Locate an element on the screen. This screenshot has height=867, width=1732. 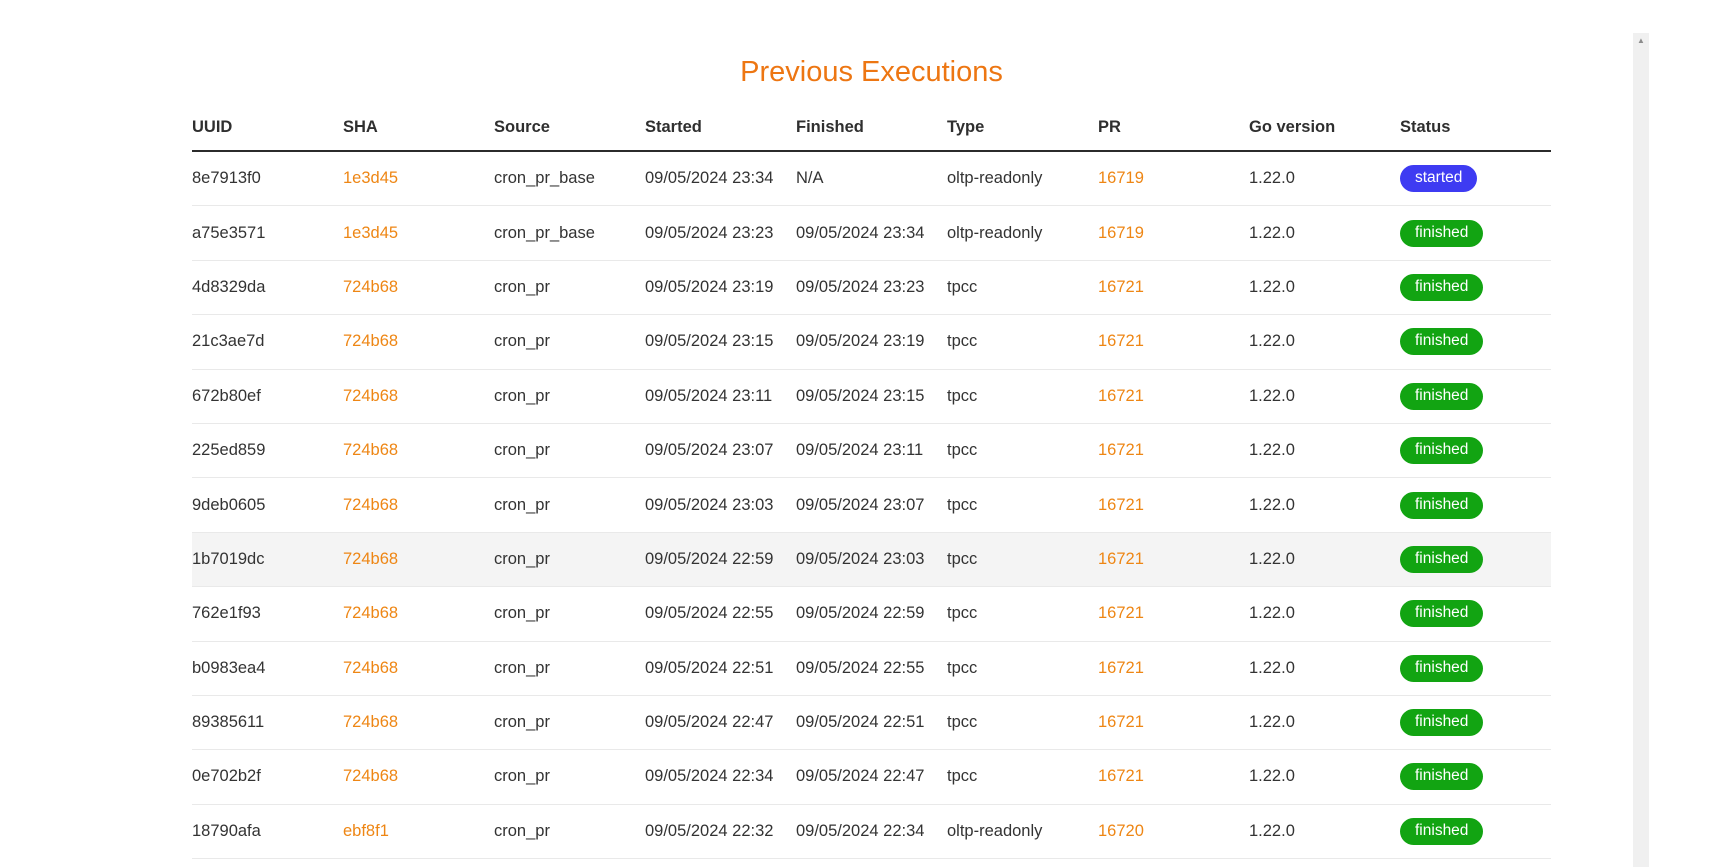
cell-finished: 09/05/2024 23:07 is located at coordinates (871, 505).